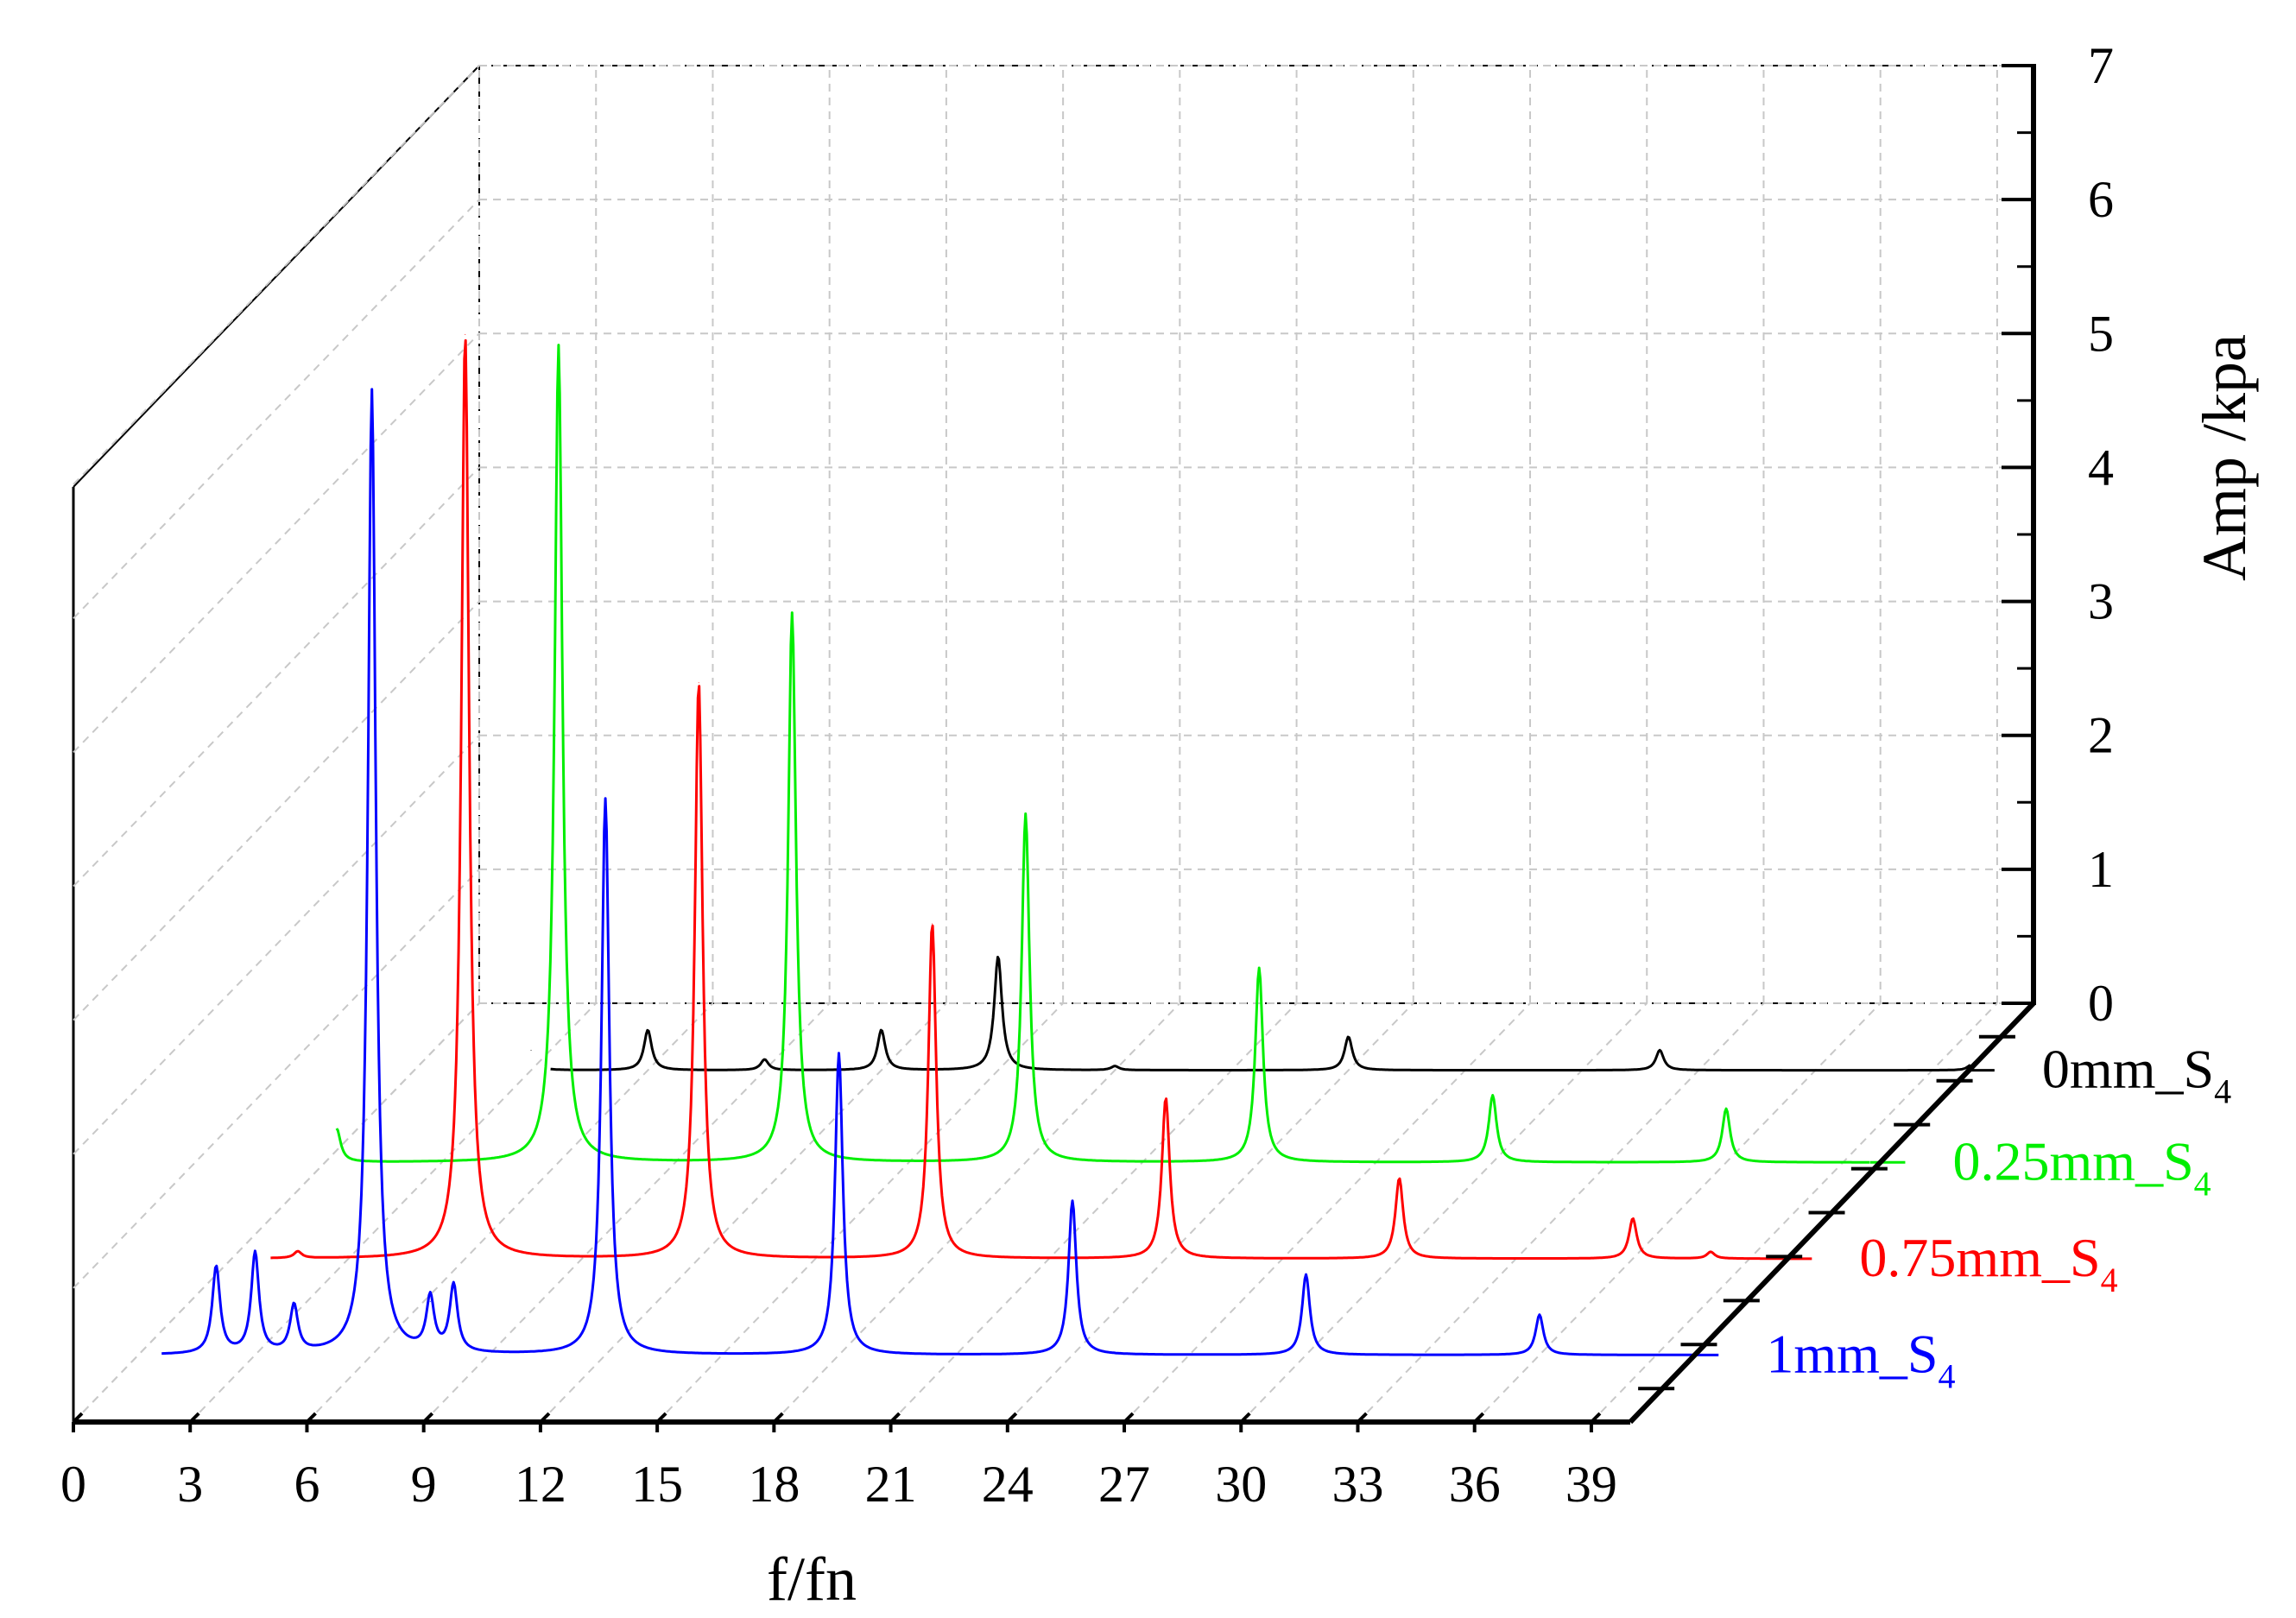 This screenshot has height=1618, width=2296. I want to click on left-wall-top-edge, so click(276, 276).